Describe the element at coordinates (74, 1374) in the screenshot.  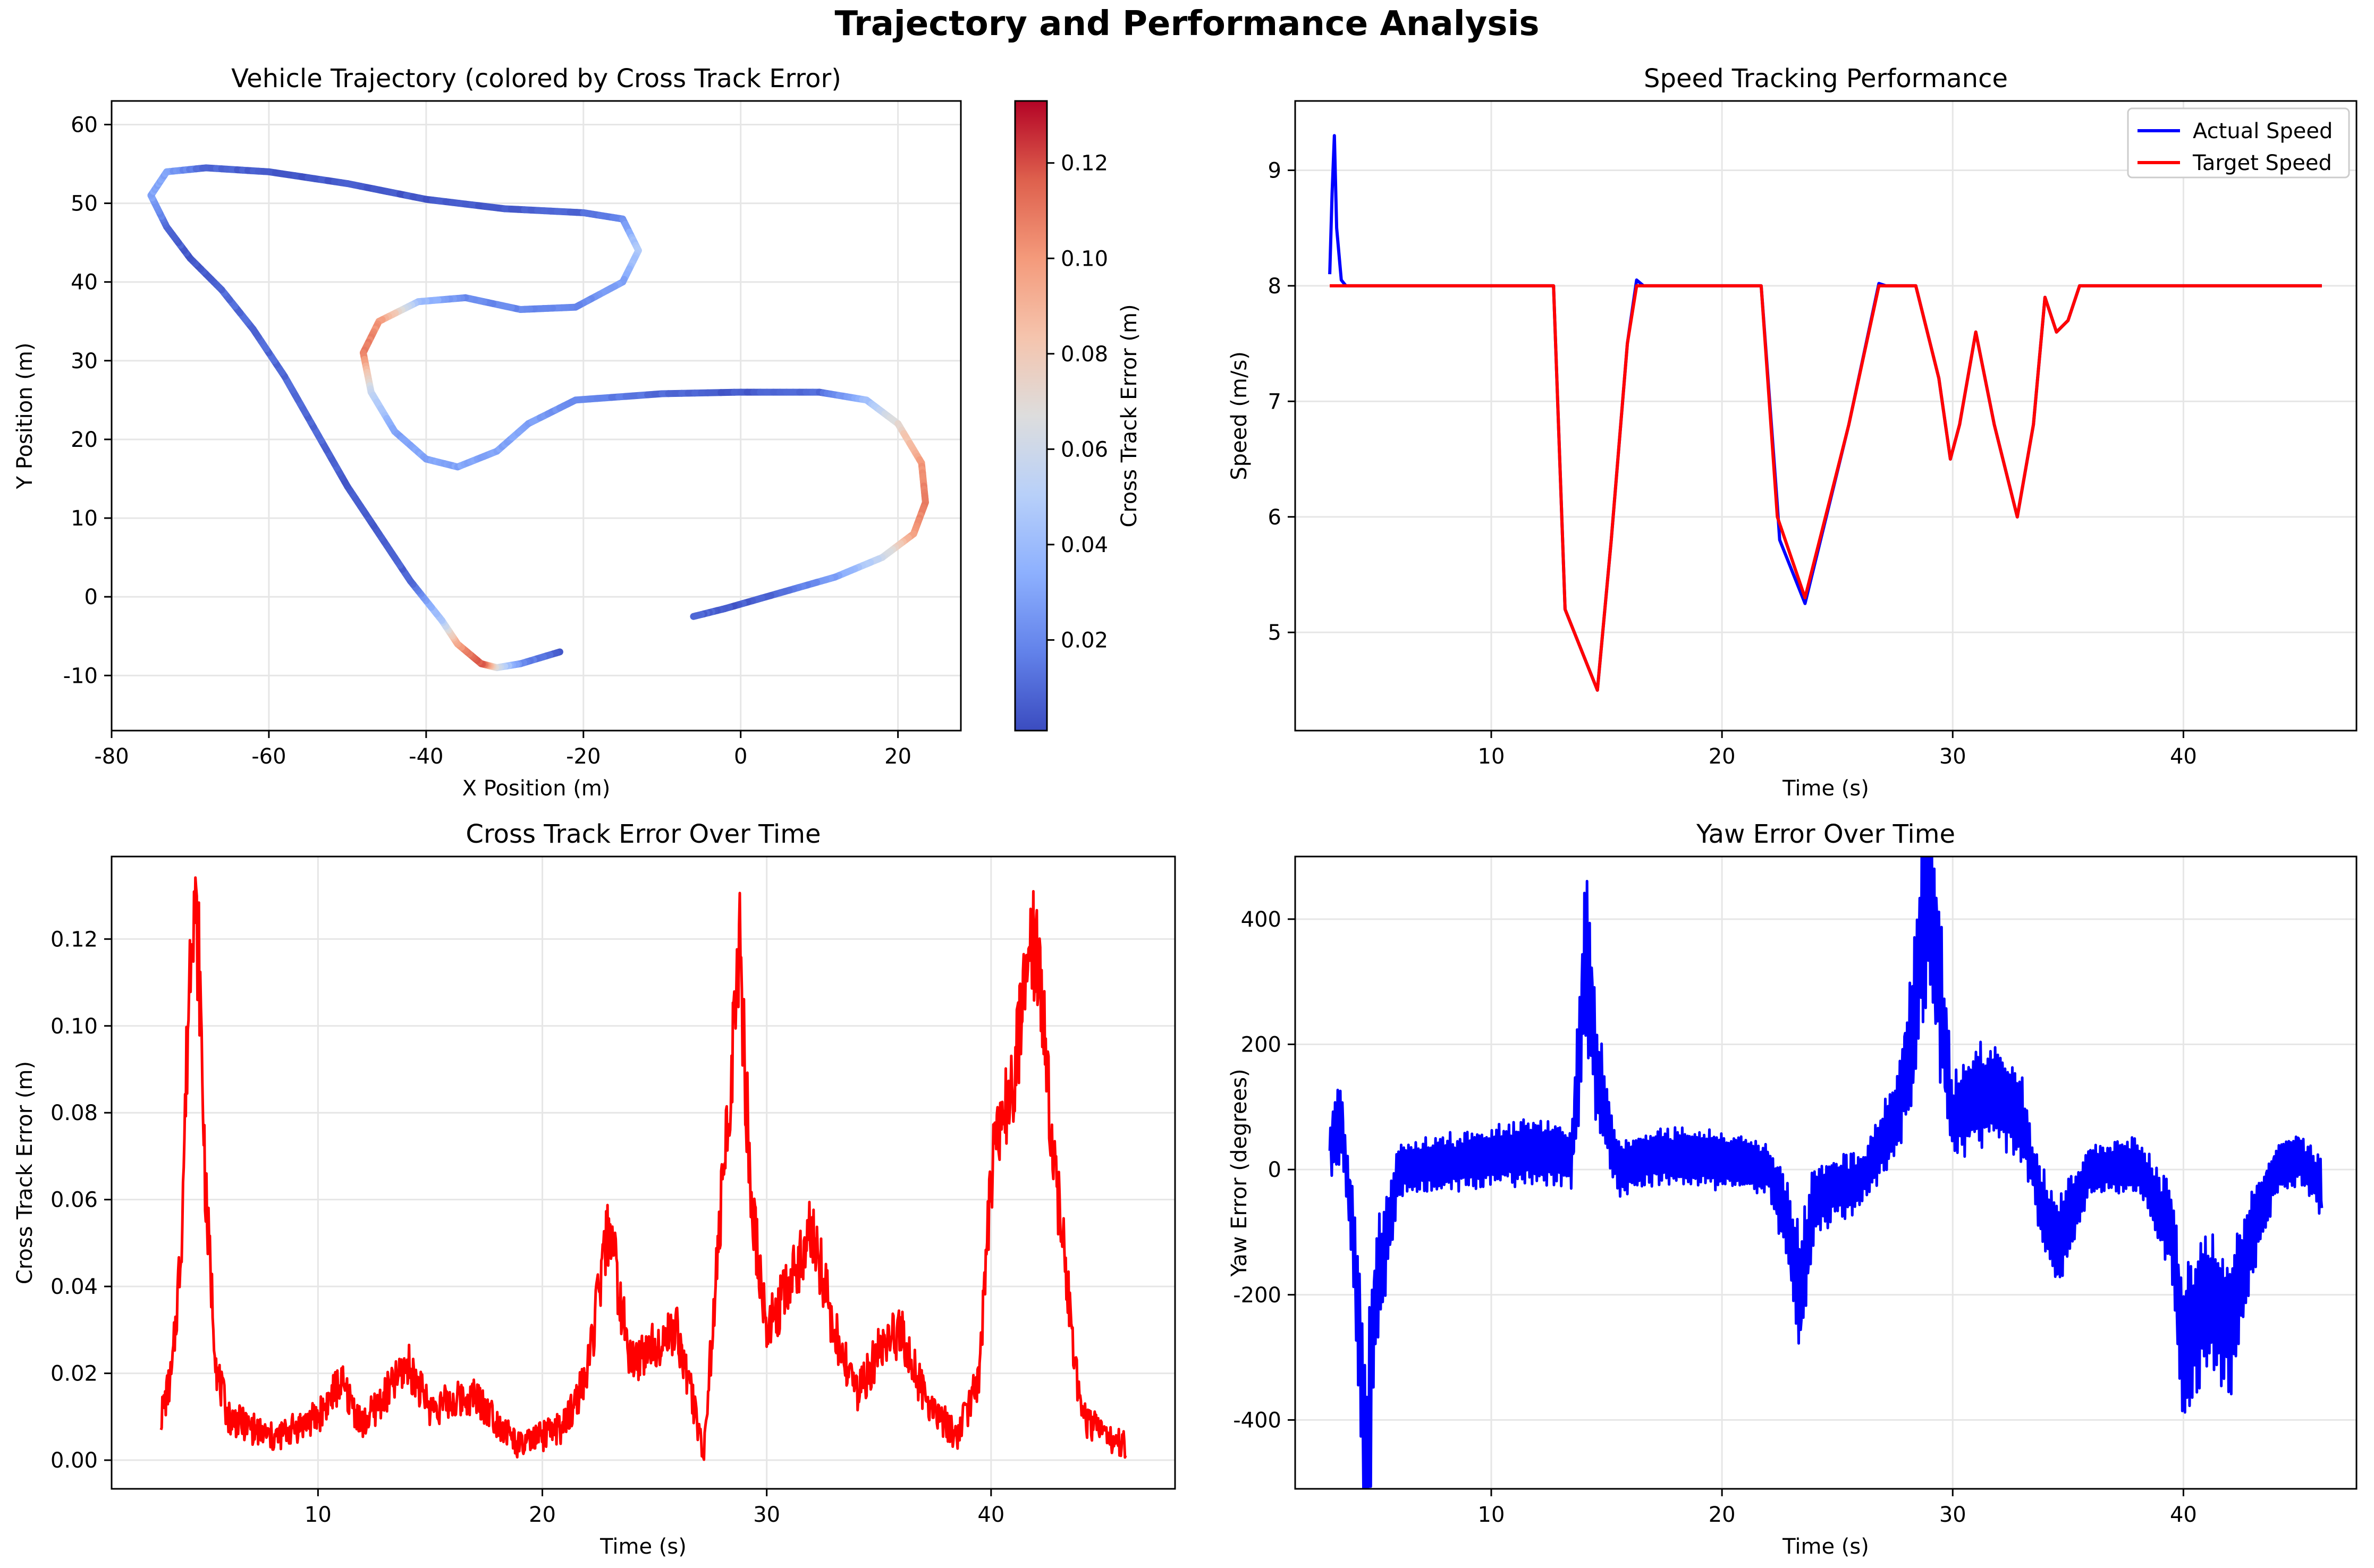
I see `y-tick-label: 0.02` at that location.